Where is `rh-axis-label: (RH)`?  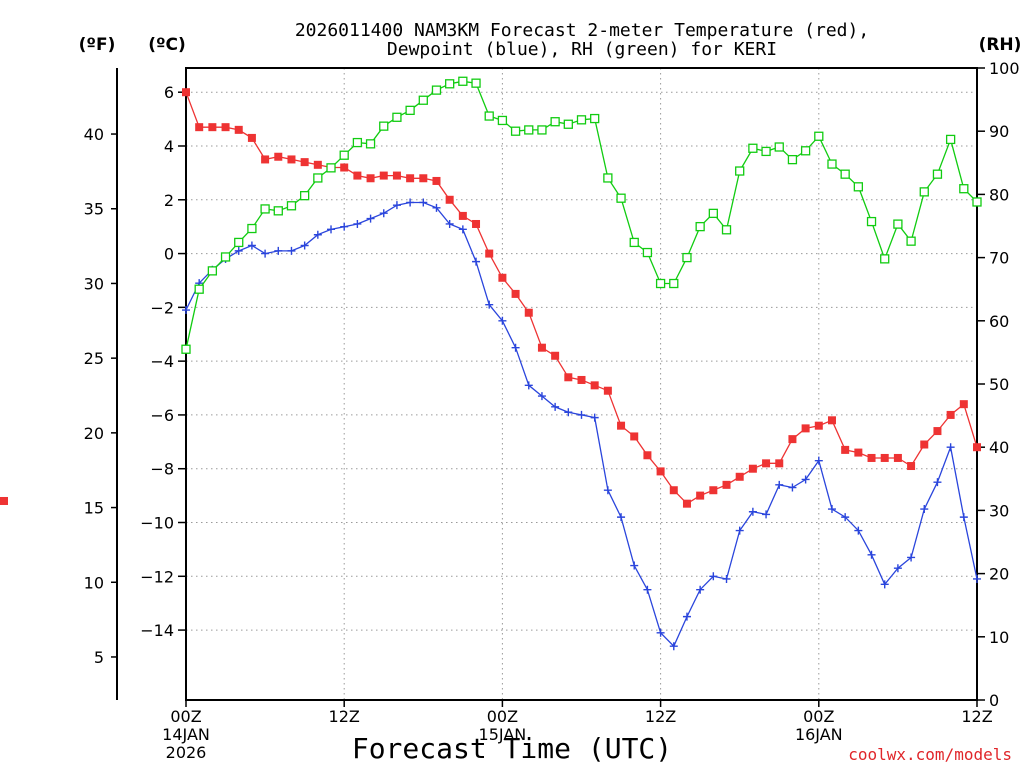
rh-axis-label: (RH) is located at coordinates (1000, 45).